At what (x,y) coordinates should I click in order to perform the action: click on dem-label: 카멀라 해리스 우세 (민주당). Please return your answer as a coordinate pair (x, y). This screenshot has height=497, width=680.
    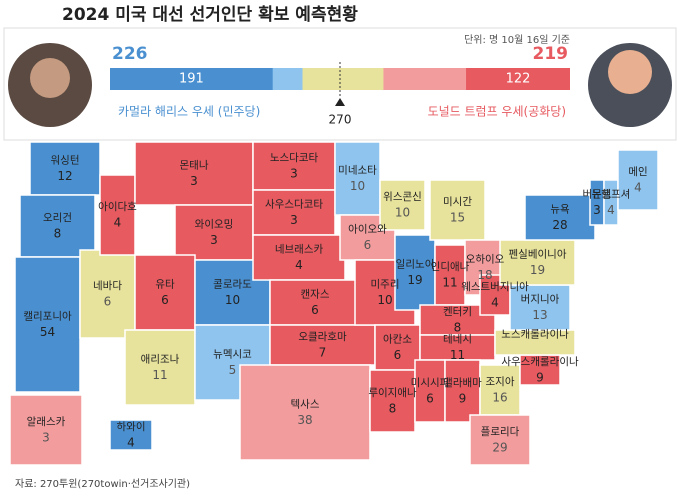
    Looking at the image, I should click on (189, 112).